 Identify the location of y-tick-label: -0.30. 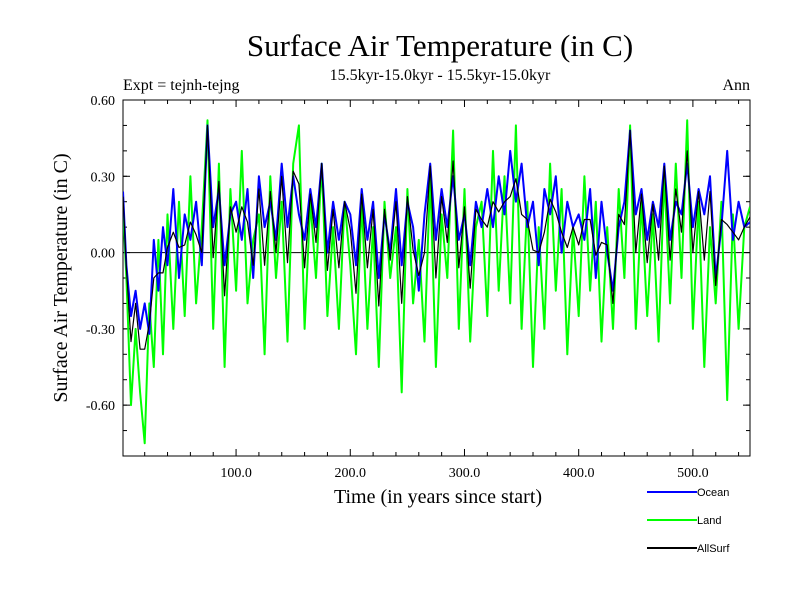
(100, 330).